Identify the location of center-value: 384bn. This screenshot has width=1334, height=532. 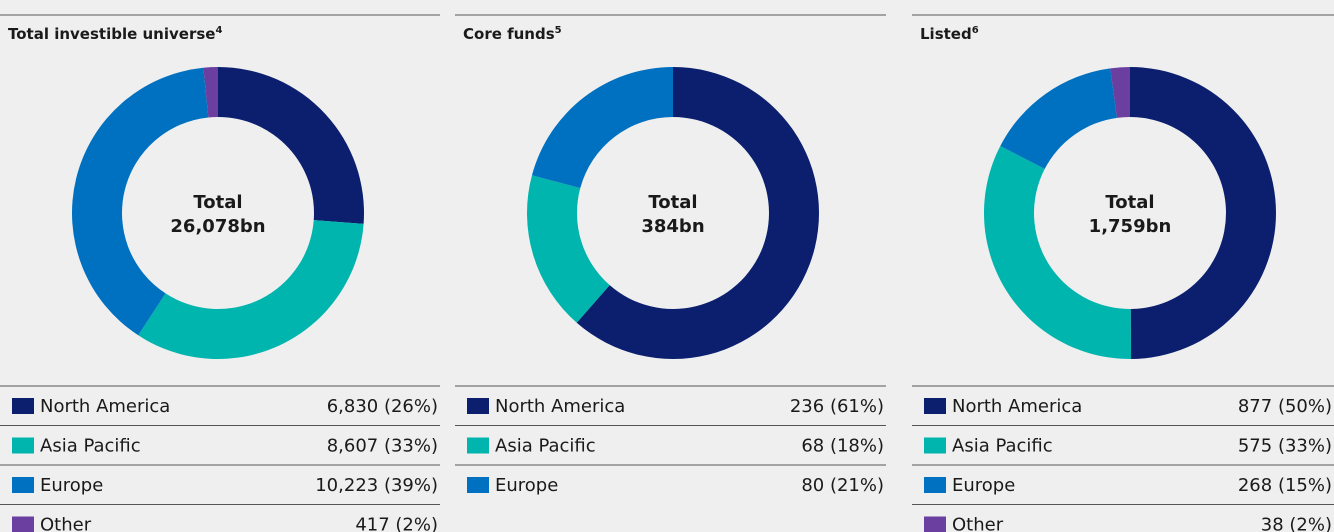
(672, 226).